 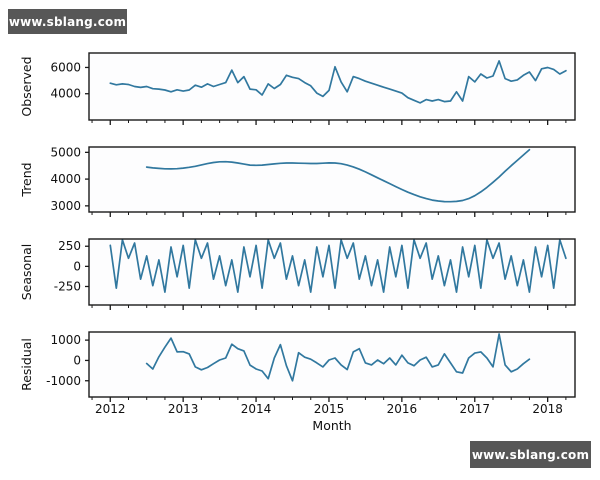 What do you see at coordinates (402, 409) in the screenshot?
I see `x-tick-label-2016: 2016` at bounding box center [402, 409].